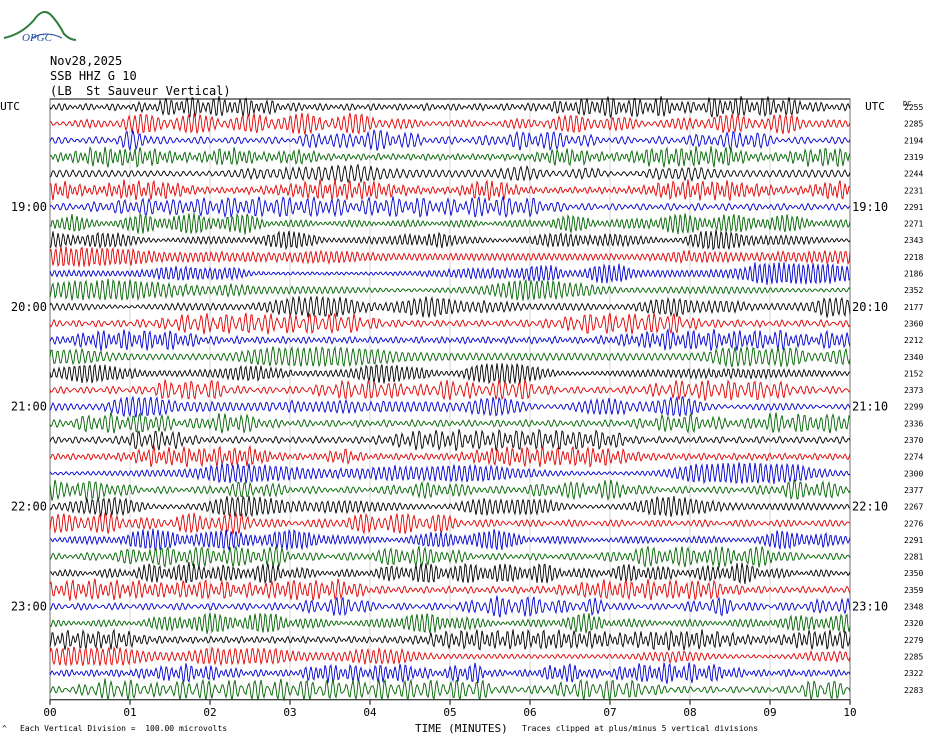  Describe the element at coordinates (370, 712) in the screenshot. I see `x-tick-label: 04` at that location.